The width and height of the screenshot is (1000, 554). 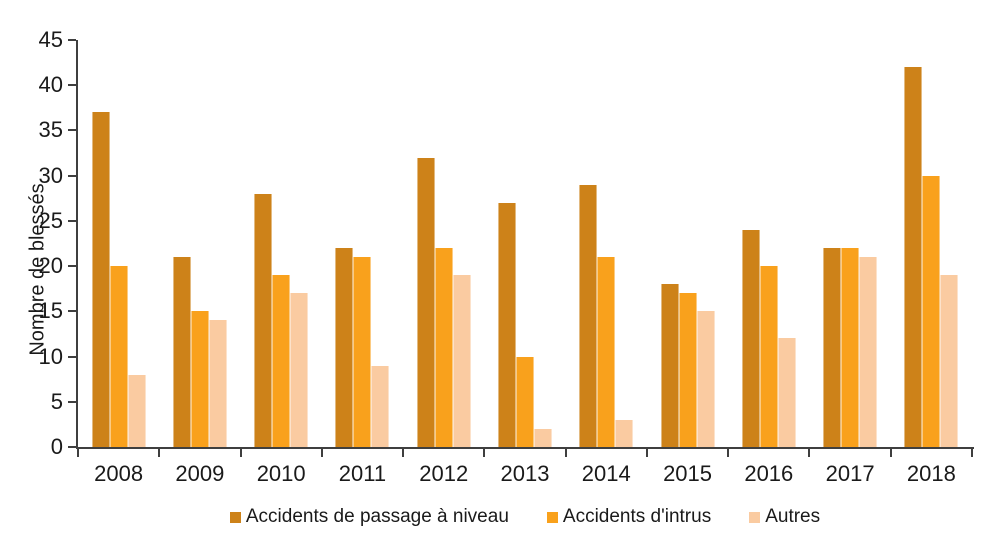 I want to click on bar-2016-series1, so click(x=750, y=338).